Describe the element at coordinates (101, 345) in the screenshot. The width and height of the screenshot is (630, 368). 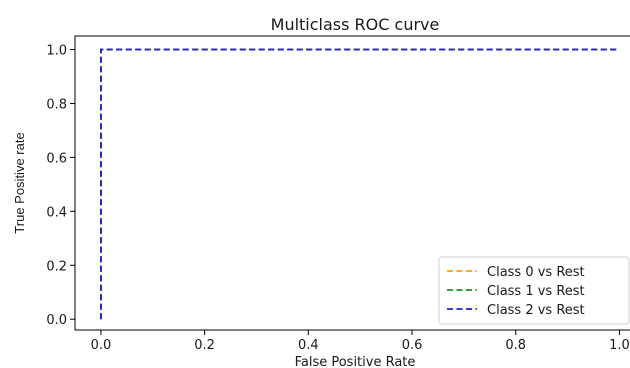
I see `x-tick-label: 0.0` at that location.